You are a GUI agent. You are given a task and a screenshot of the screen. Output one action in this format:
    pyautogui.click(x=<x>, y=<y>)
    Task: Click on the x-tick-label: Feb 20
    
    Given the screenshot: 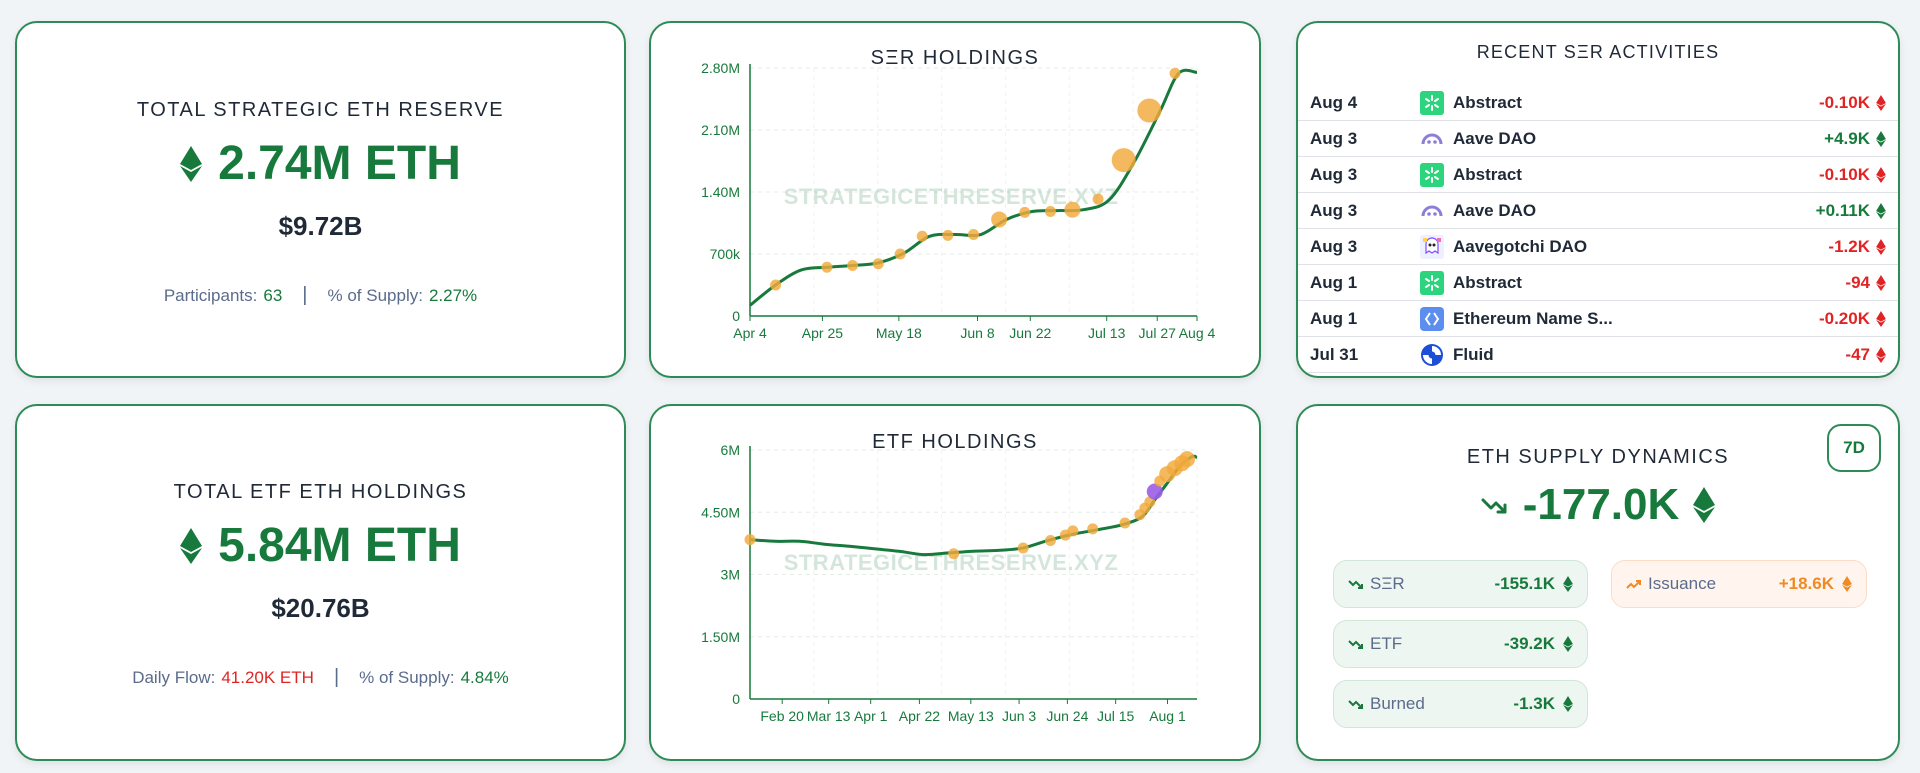 What is the action you would take?
    pyautogui.click(x=782, y=716)
    